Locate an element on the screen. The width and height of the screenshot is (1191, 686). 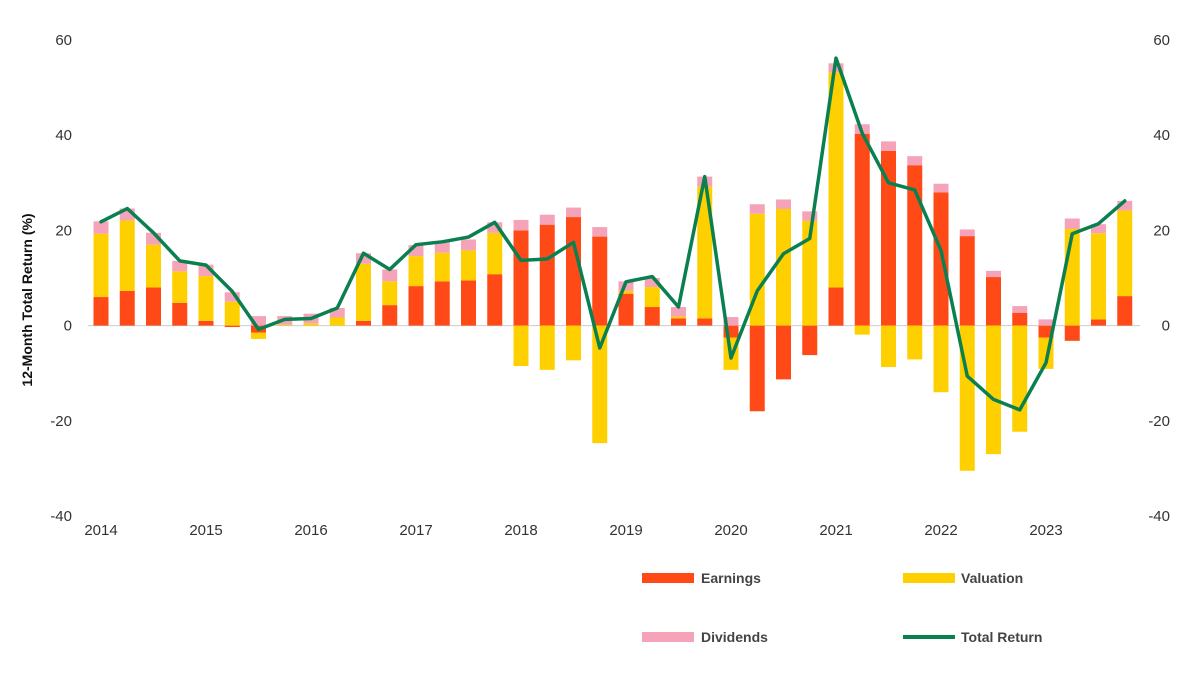
legend-swatch-earnings is located at coordinates (668, 578).